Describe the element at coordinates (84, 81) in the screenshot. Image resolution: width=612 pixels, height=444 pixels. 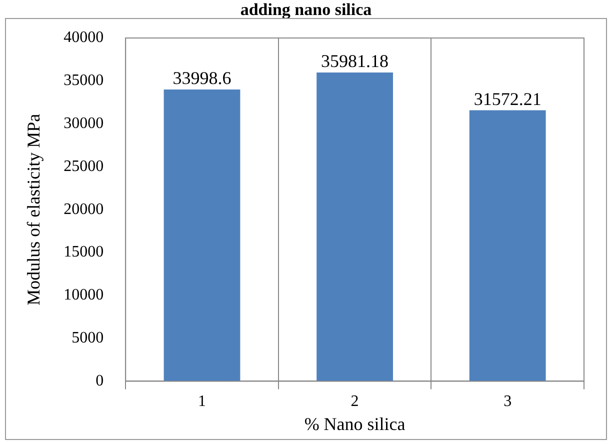
I see `y-tick-label: 35000` at that location.